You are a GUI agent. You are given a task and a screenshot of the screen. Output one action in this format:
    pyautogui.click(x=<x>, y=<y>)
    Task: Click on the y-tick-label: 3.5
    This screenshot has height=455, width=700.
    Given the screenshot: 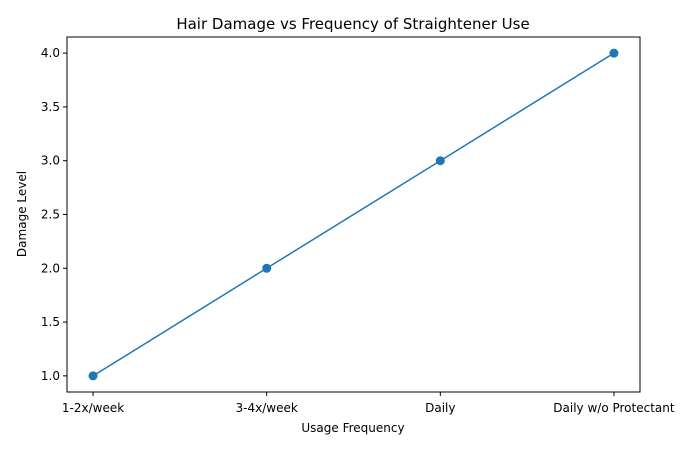 What is the action you would take?
    pyautogui.click(x=50, y=107)
    